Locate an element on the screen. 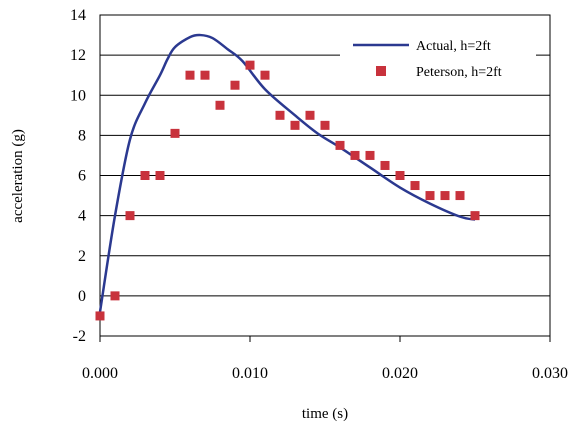 The width and height of the screenshot is (573, 430). y-tick-label: 12 is located at coordinates (78, 55).